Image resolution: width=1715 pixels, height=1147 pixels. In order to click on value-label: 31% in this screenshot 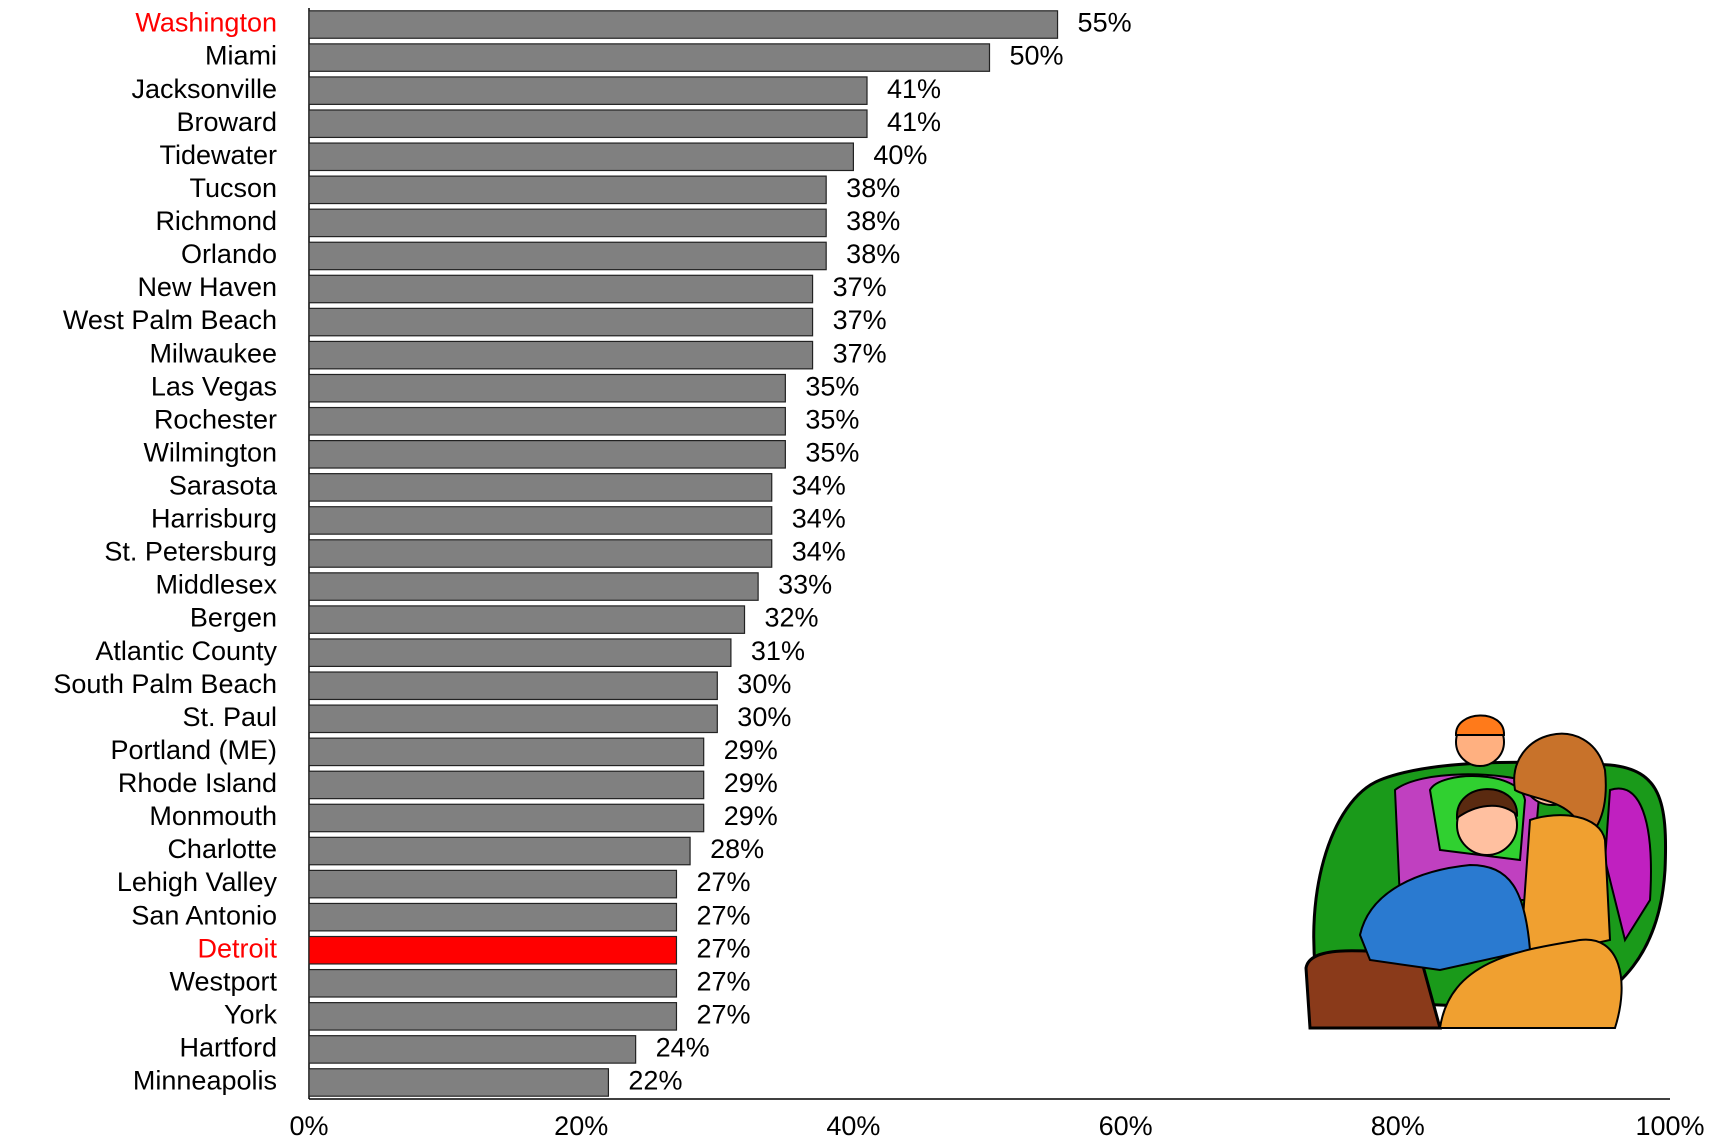, I will do `click(778, 651)`.